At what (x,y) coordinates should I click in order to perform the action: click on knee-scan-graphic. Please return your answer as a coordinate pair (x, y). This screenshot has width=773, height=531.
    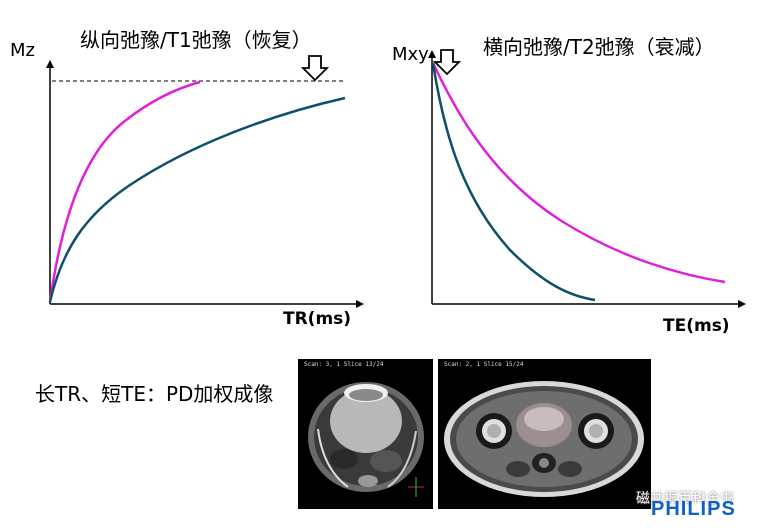
    Looking at the image, I should click on (366, 439).